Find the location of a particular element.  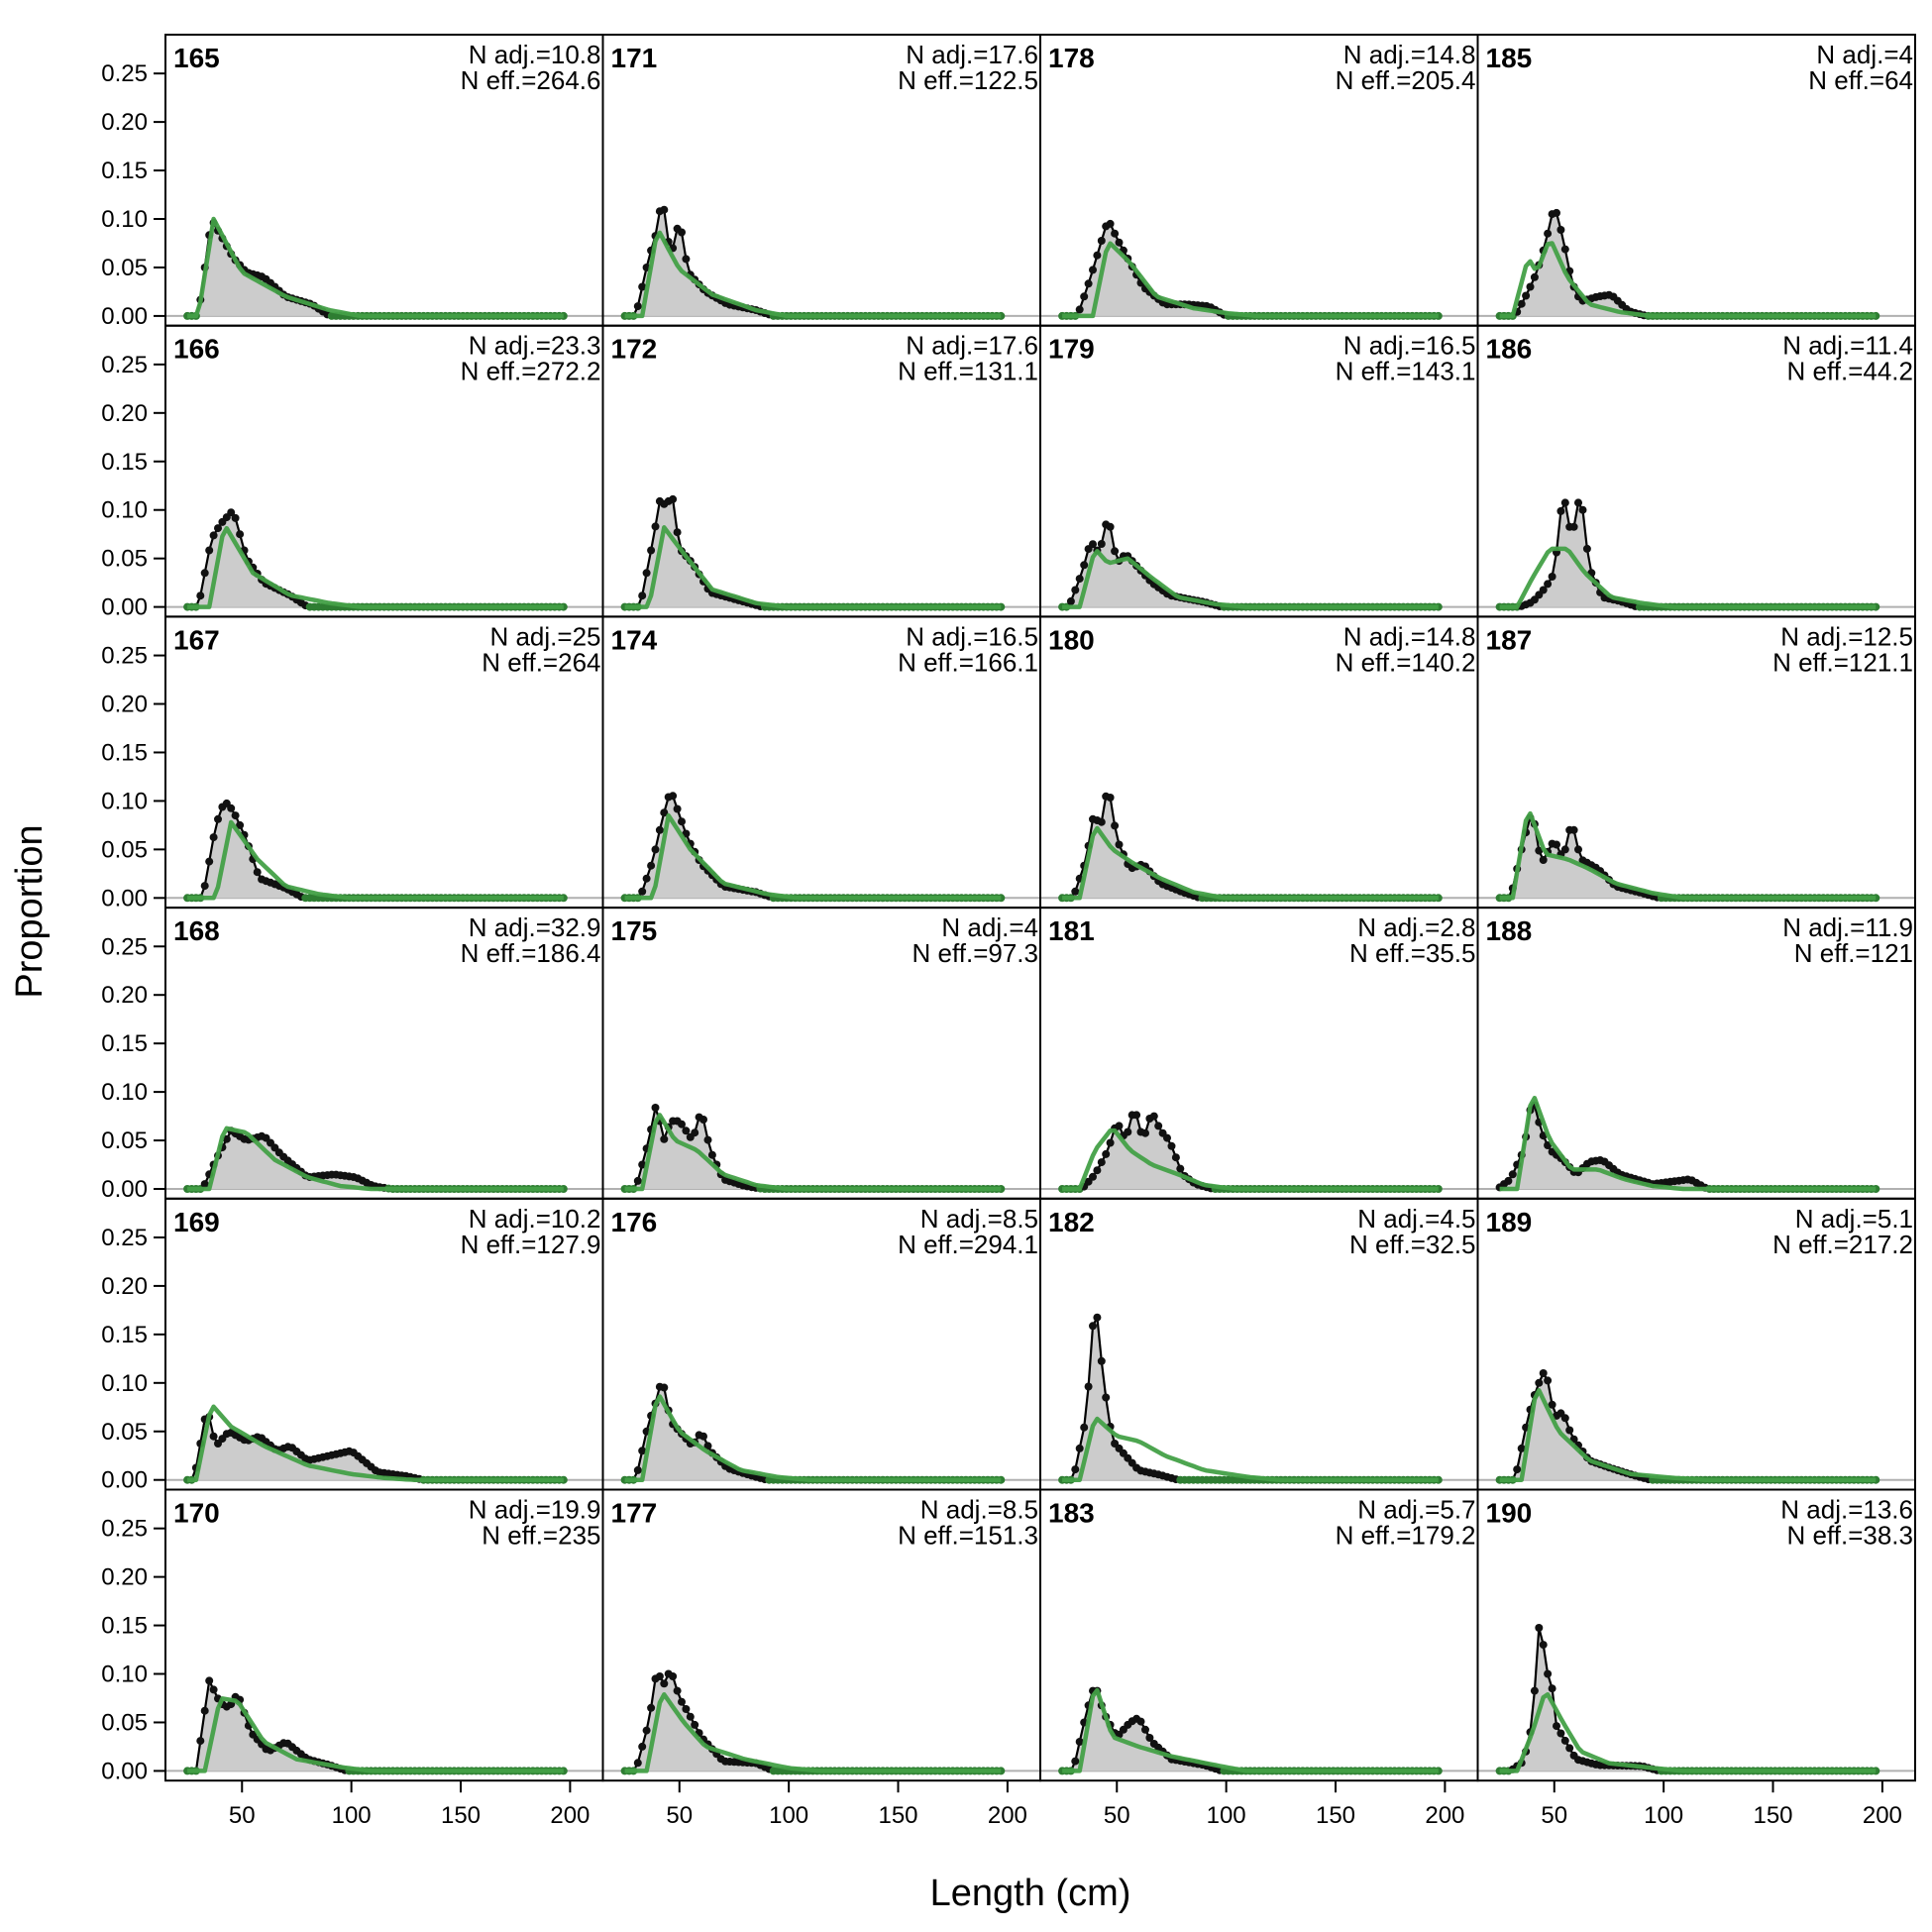

panel-id-label: 176 is located at coordinates (634, 1222).